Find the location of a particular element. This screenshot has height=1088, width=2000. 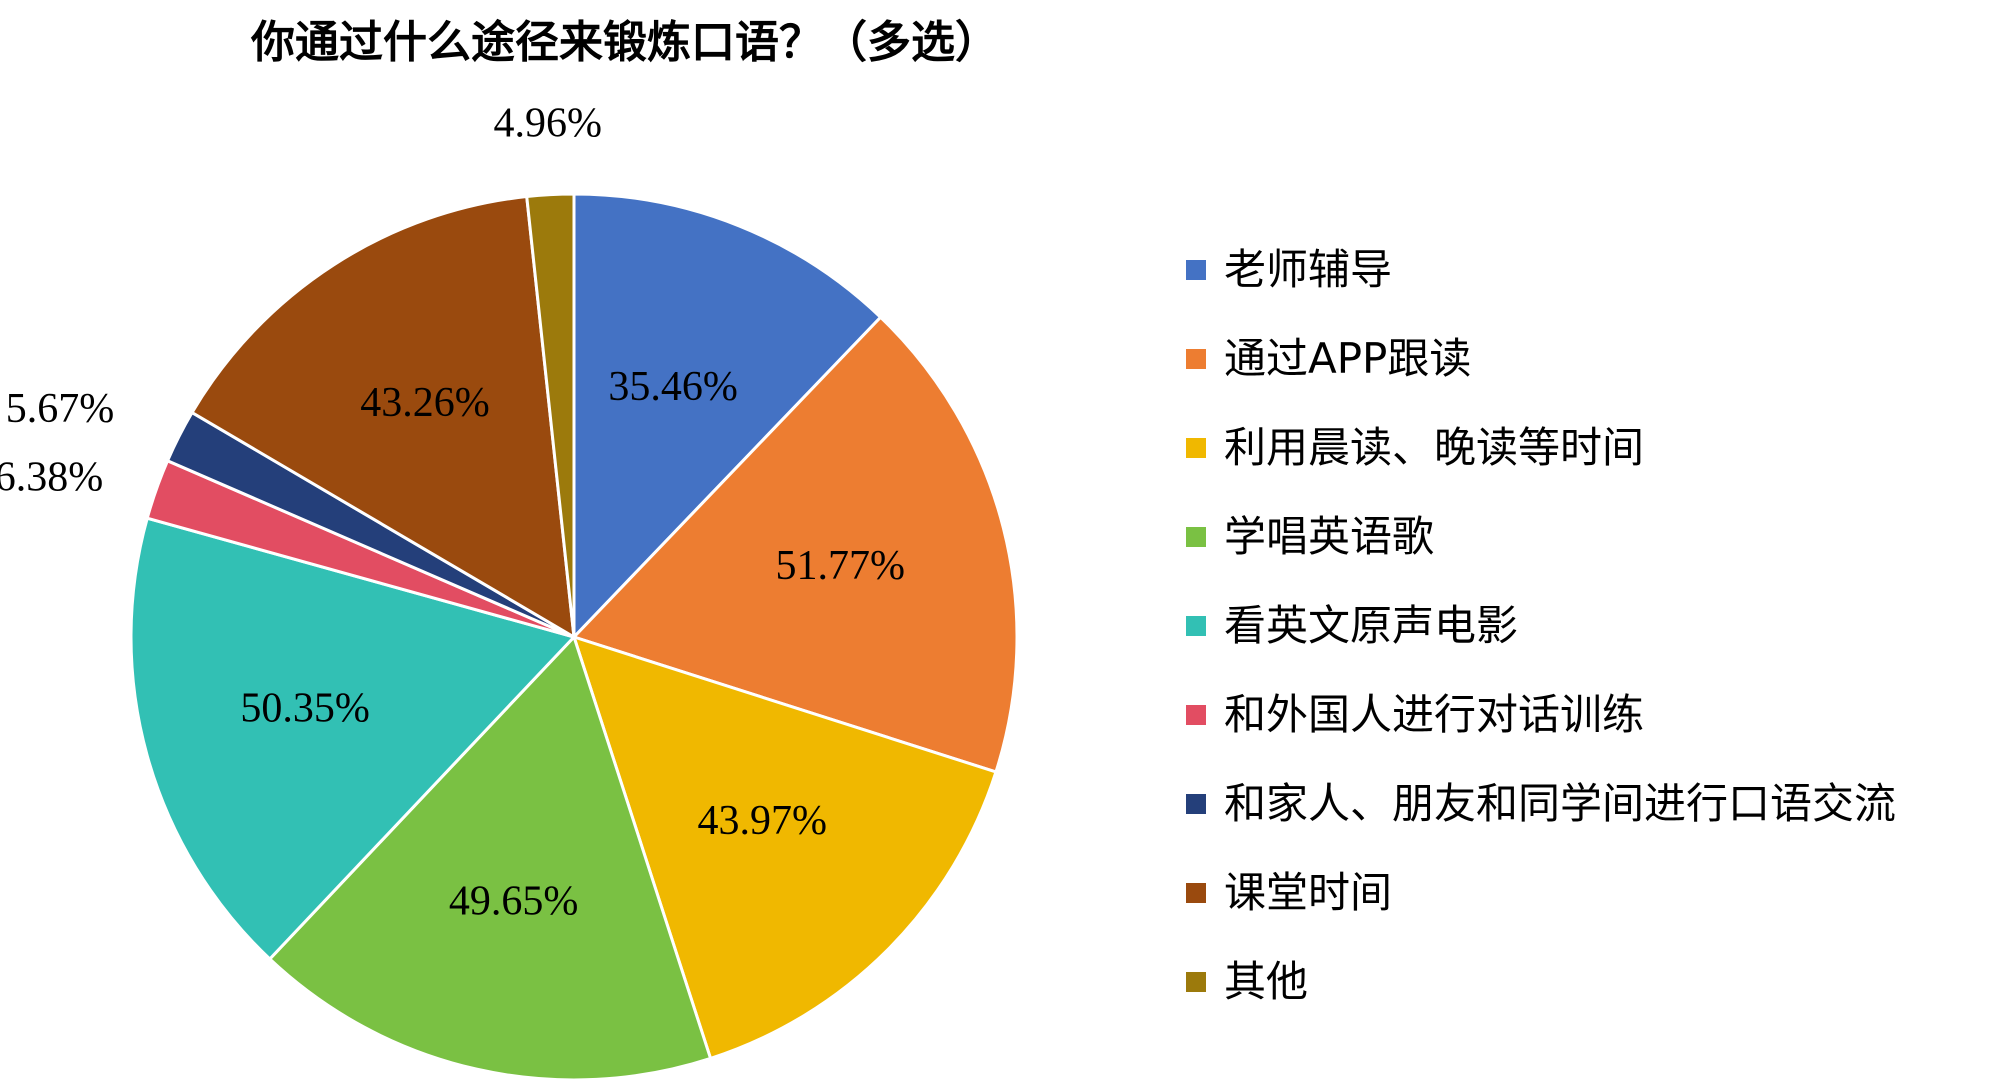

data-label: 43.97% is located at coordinates (763, 821).